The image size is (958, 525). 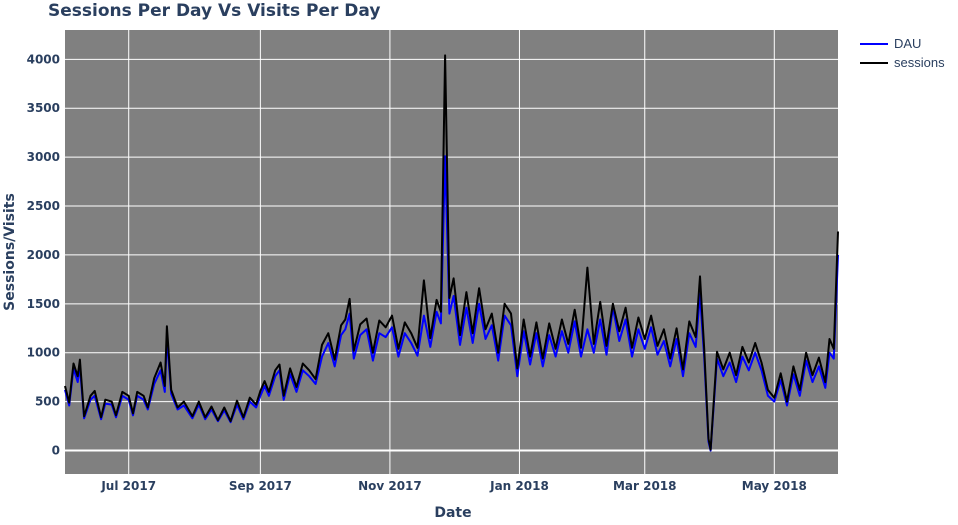 I want to click on y-tick-labels: 0 500 1000 1500 2000 2500 3000 3500 4000, so click(x=43, y=254).